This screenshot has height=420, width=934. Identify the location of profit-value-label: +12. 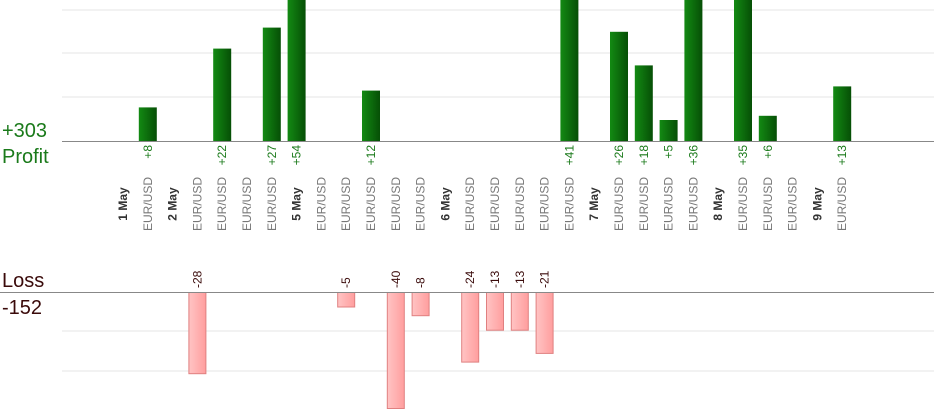
(371, 155).